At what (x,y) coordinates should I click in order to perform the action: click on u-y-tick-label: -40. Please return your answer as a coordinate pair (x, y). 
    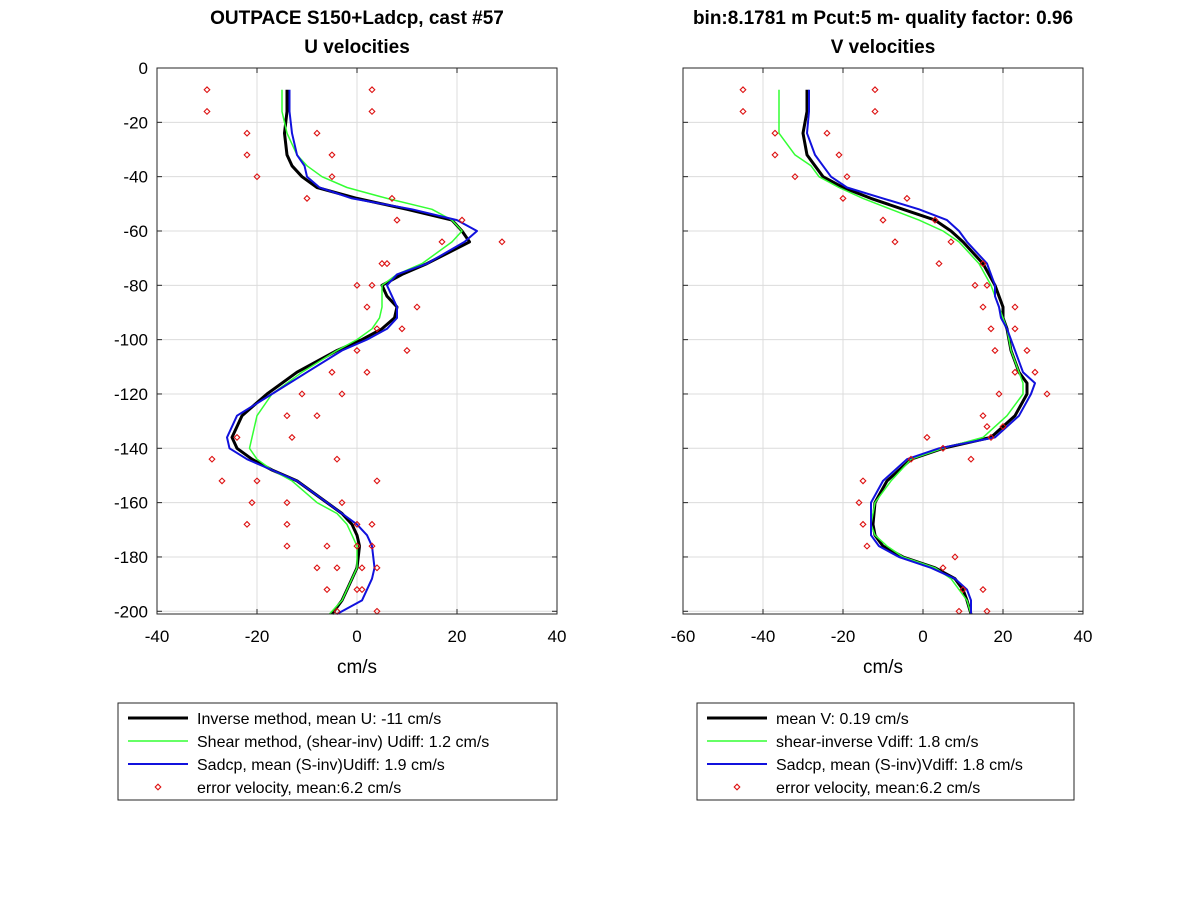
    Looking at the image, I should click on (135, 177).